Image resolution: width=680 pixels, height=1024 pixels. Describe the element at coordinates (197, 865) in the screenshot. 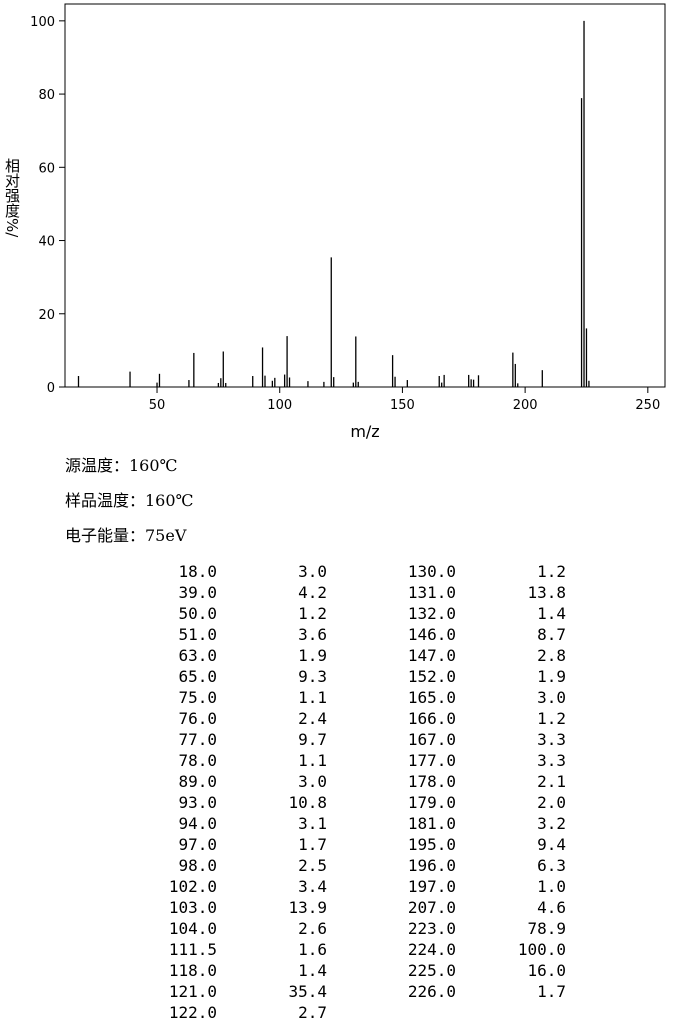

I see `mz-cell: 98.0` at that location.